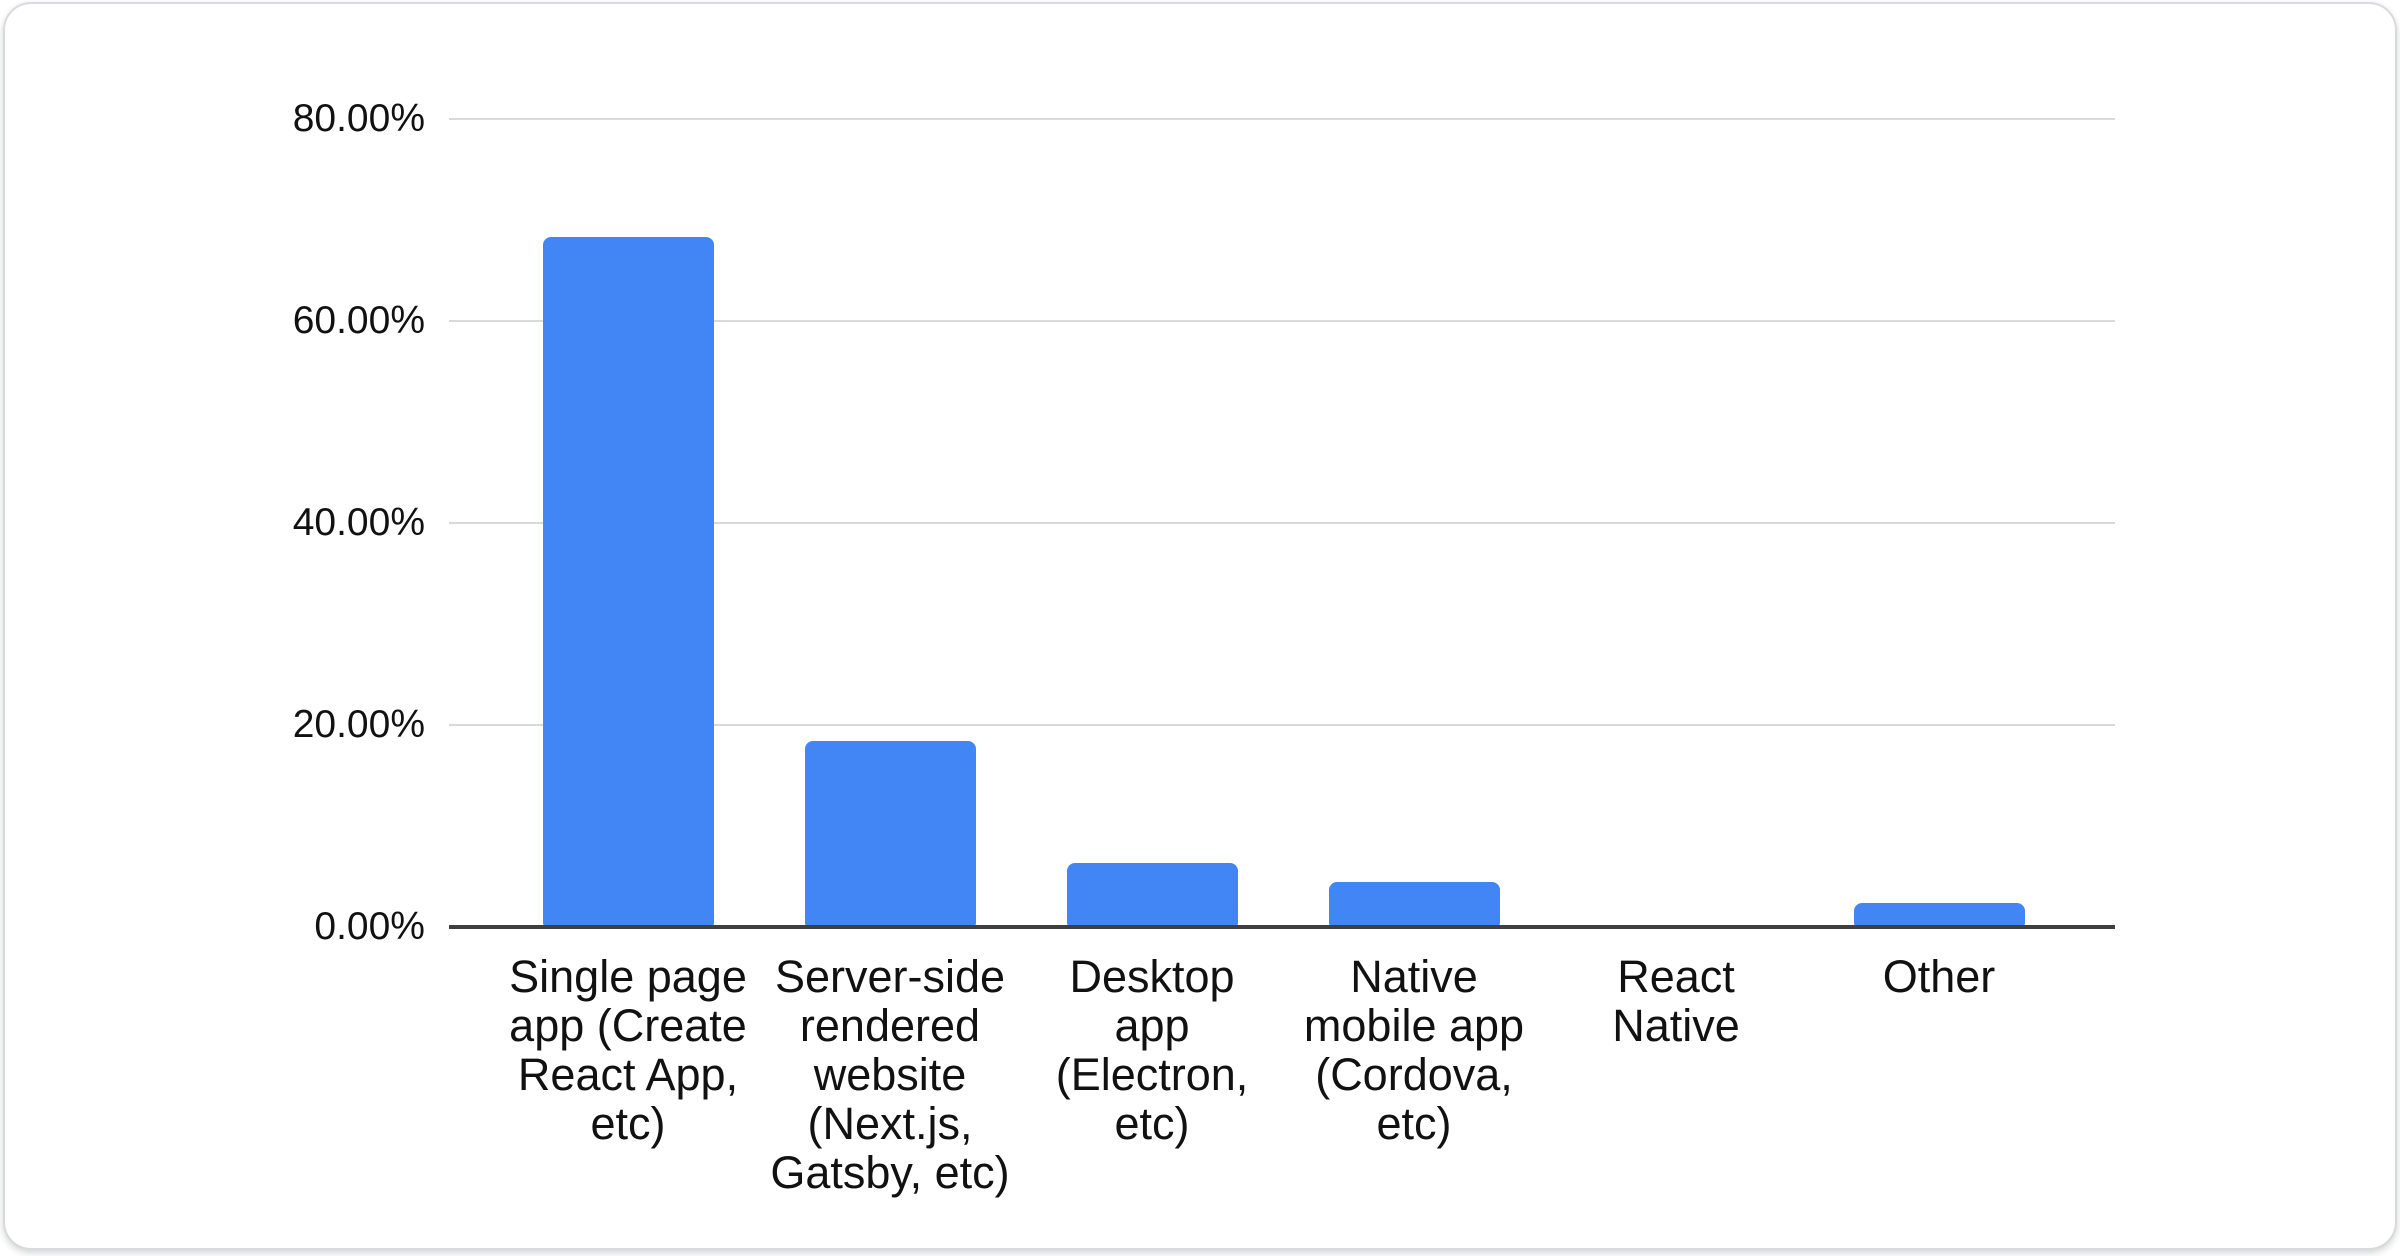 The height and width of the screenshot is (1256, 2400). Describe the element at coordinates (358, 522) in the screenshot. I see `y-axis-tick-label-40: 40.00%` at that location.